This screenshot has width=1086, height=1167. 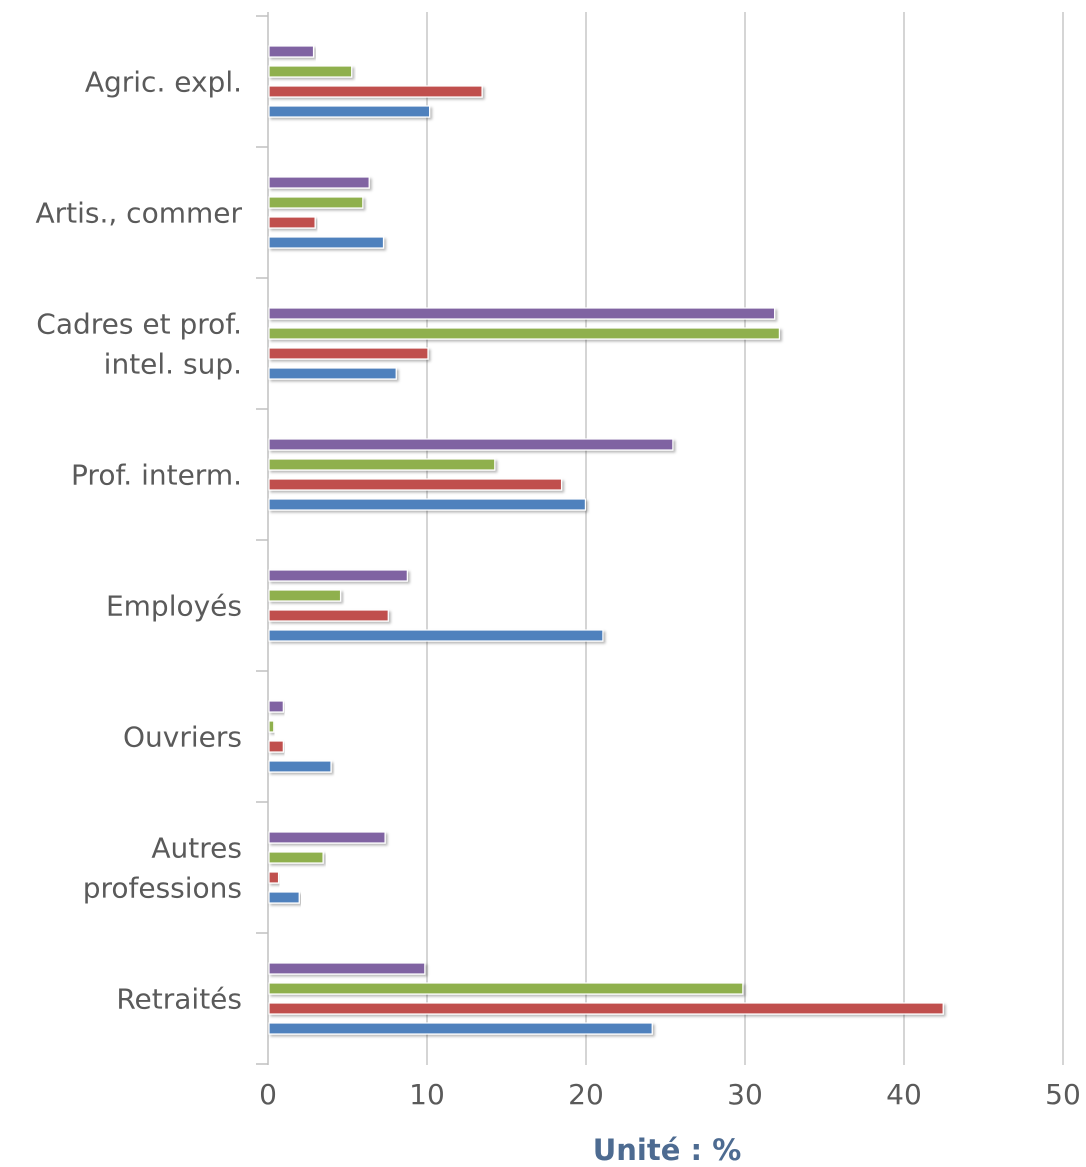 What do you see at coordinates (182, 737) in the screenshot?
I see `category-label: Ouvriers` at bounding box center [182, 737].